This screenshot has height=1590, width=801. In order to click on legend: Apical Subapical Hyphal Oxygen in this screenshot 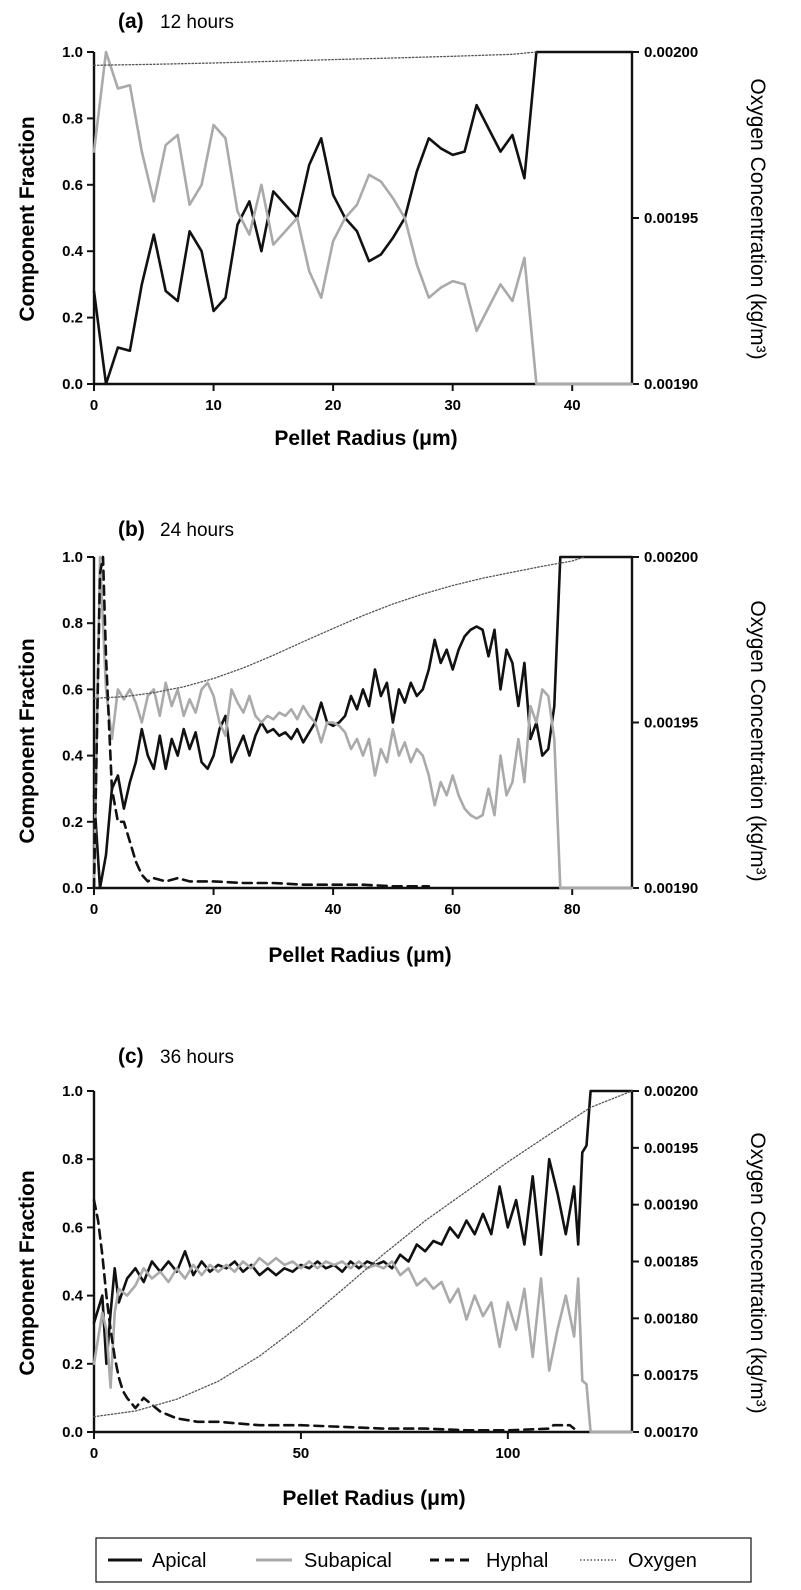, I will do `click(423, 1560)`.